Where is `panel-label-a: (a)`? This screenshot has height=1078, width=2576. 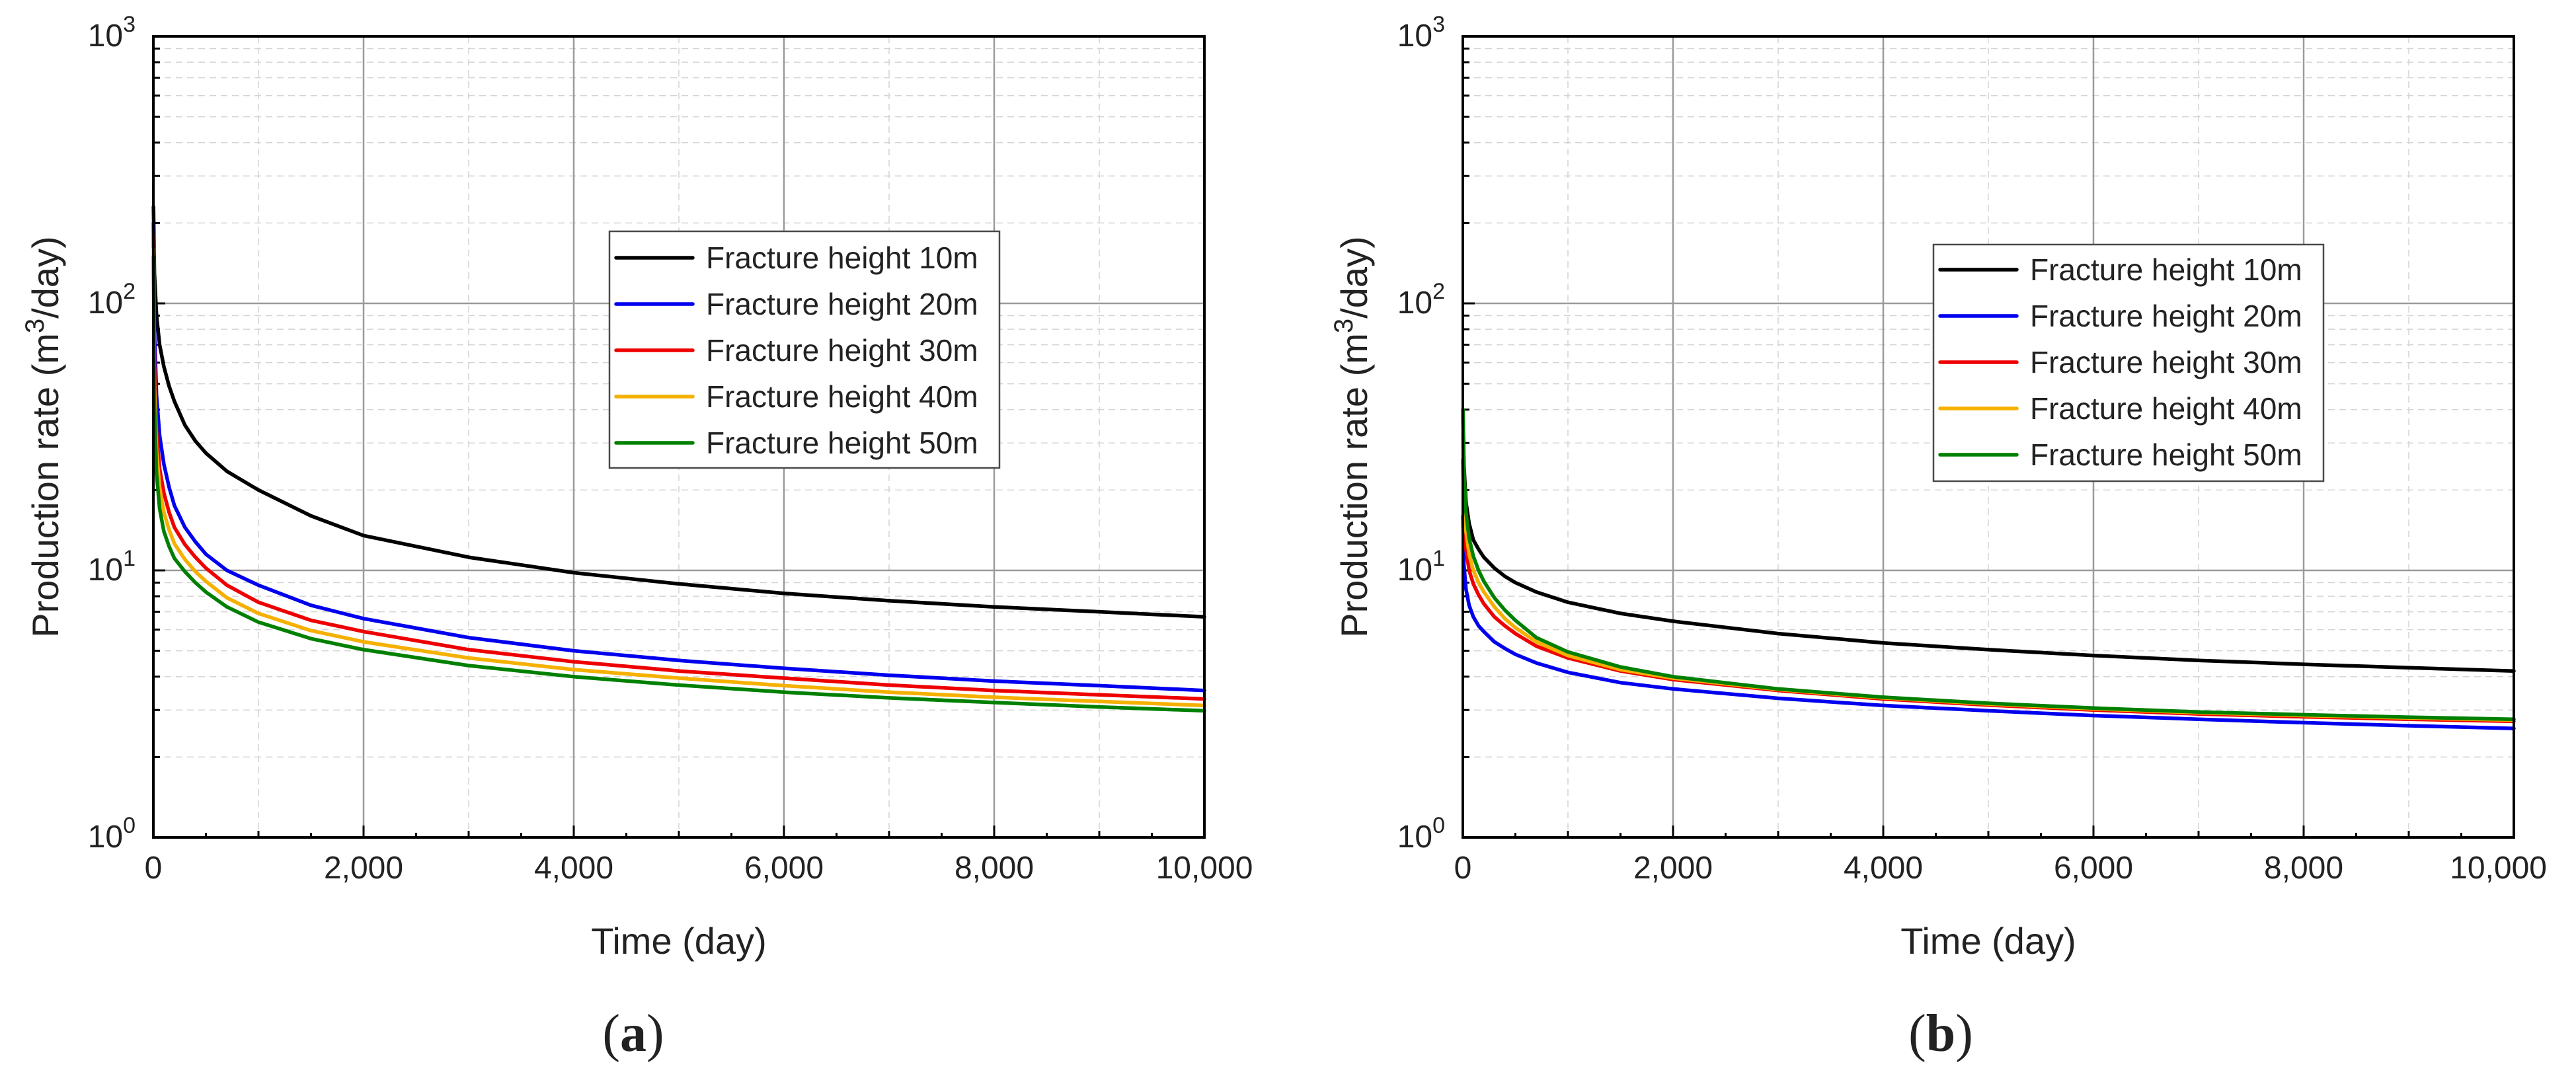 panel-label-a: (a) is located at coordinates (633, 1034).